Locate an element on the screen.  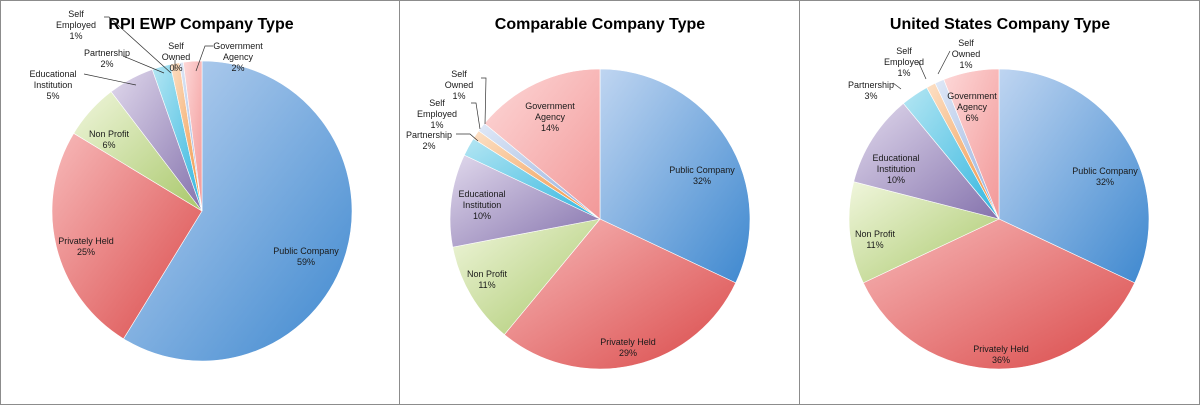
slice-label-government-agency: Government Agency 14% is located at coordinates (550, 117).